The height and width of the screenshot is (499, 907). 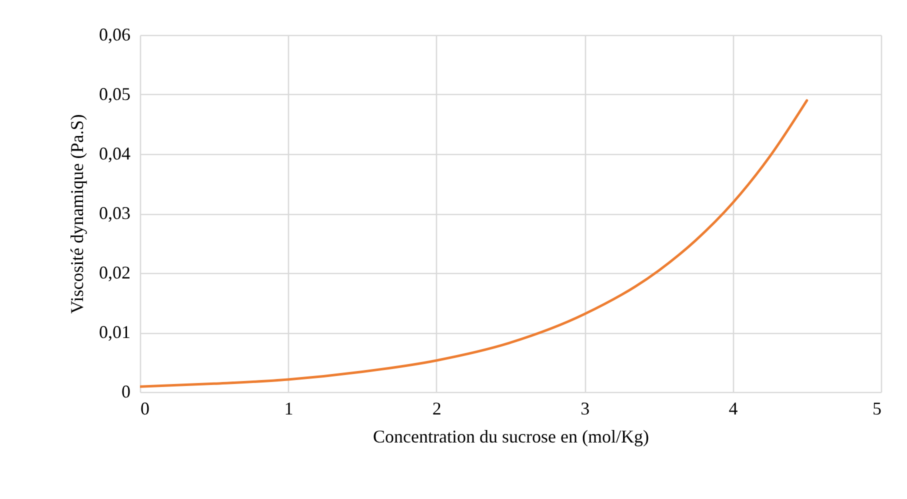 What do you see at coordinates (437, 408) in the screenshot?
I see `x-tick-label: 2` at bounding box center [437, 408].